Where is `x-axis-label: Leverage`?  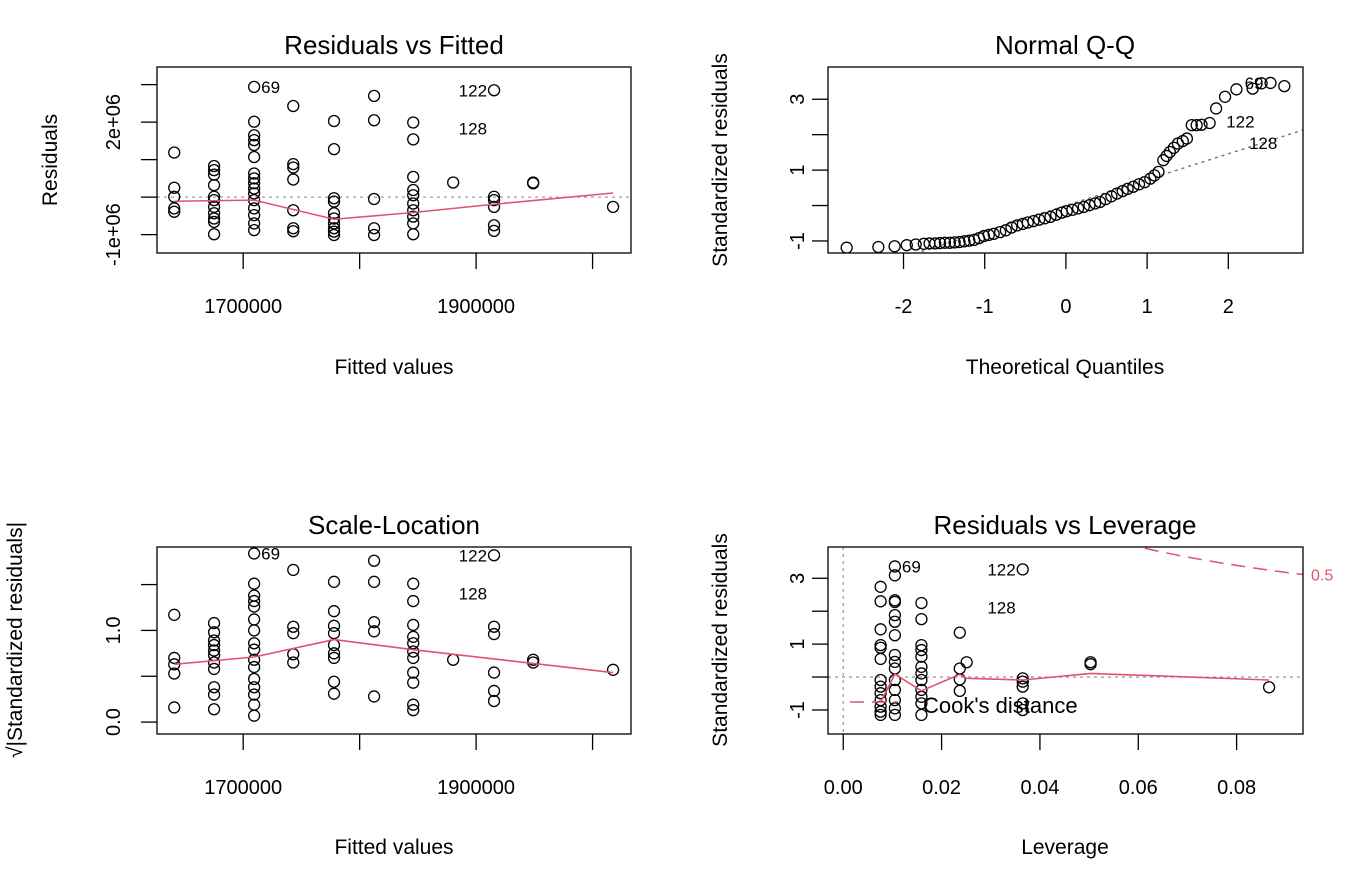
x-axis-label: Leverage is located at coordinates (1065, 847).